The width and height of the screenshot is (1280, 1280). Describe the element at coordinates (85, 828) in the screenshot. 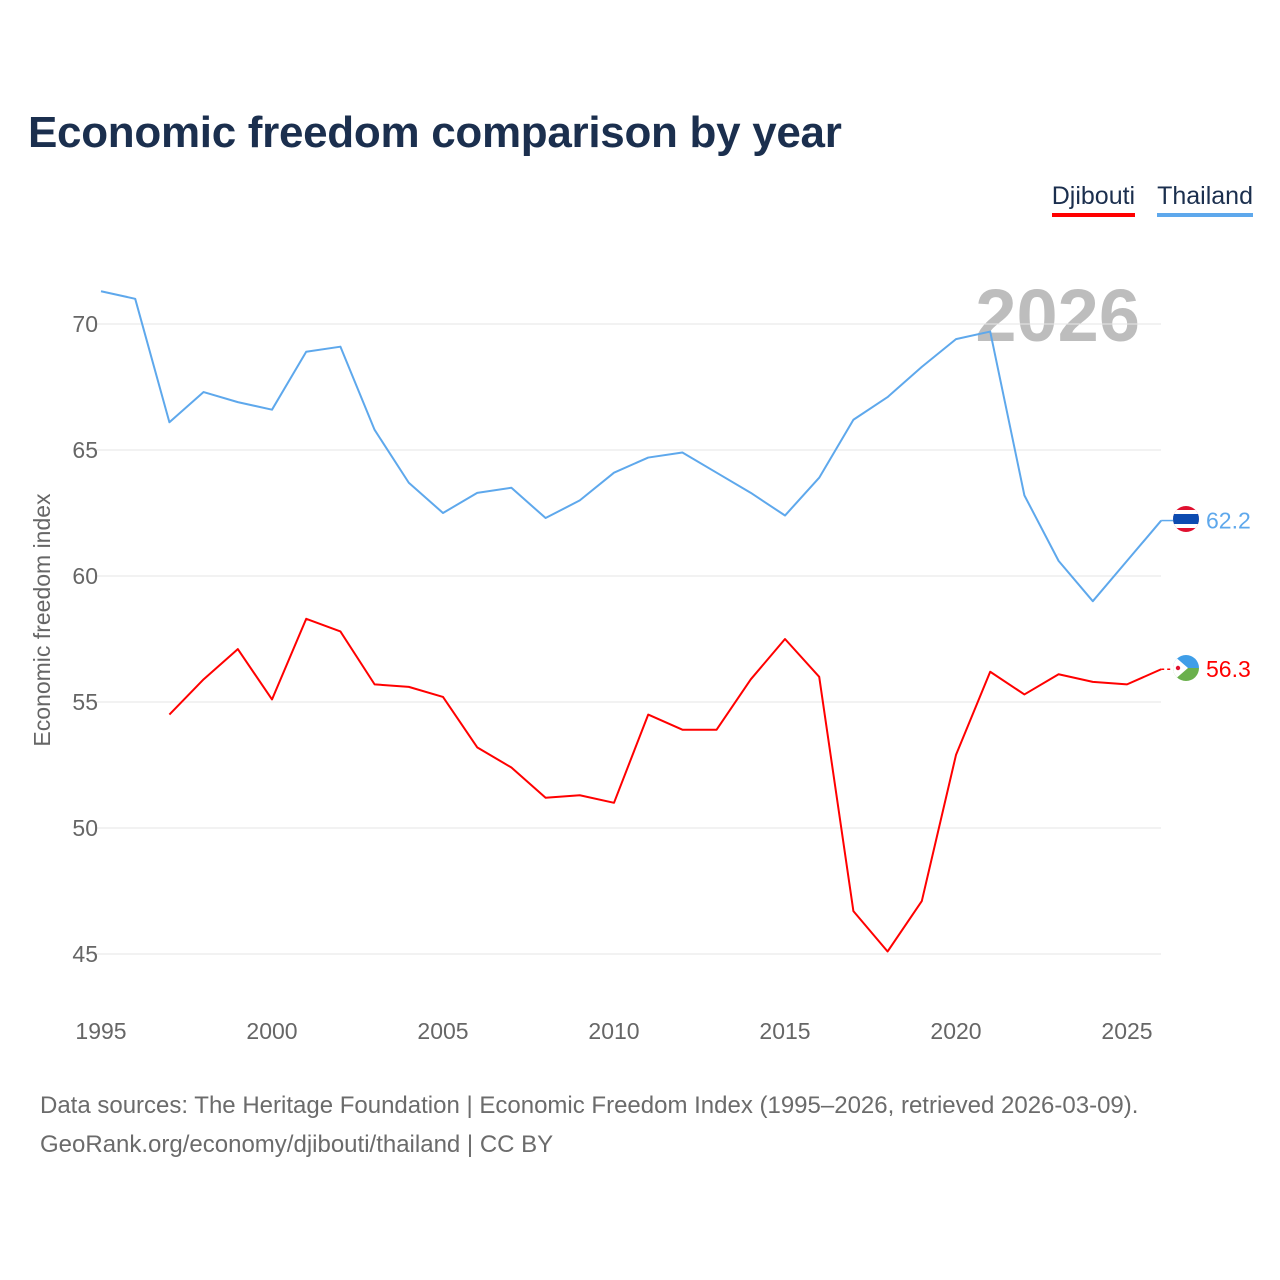

I see `y-tick-label: 50` at that location.